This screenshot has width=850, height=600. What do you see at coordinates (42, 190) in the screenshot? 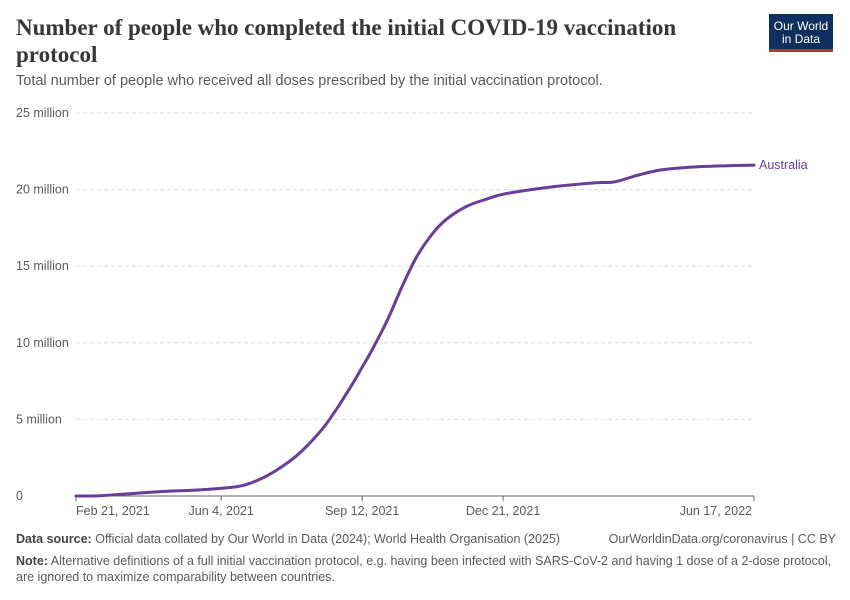
I see `y-tick-label: 20 million` at bounding box center [42, 190].